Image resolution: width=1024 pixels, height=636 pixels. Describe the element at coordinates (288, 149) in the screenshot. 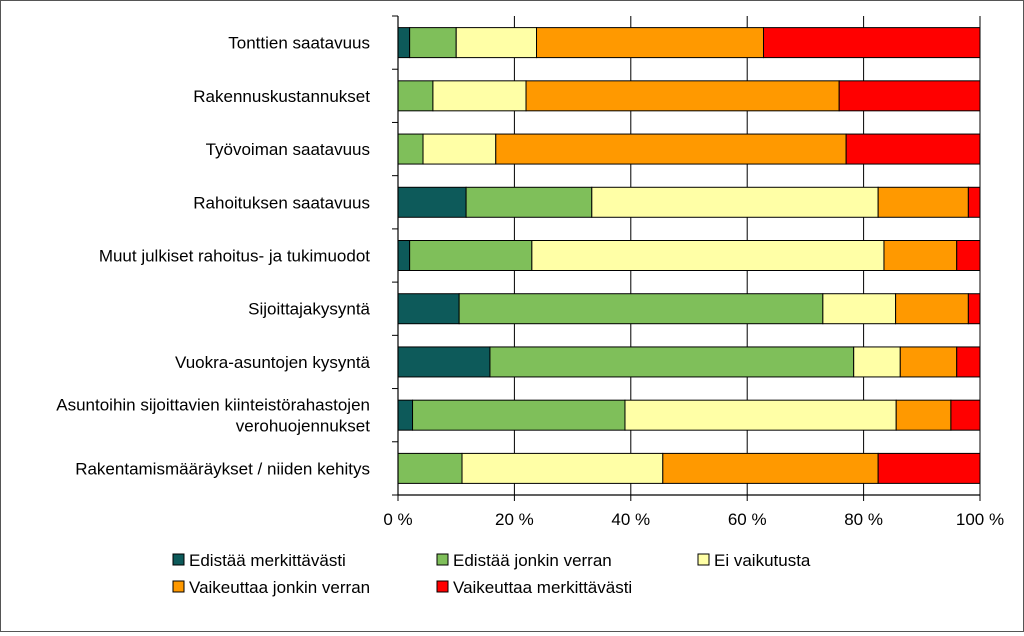

I see `category-label: Työvoiman saatavuus` at that location.